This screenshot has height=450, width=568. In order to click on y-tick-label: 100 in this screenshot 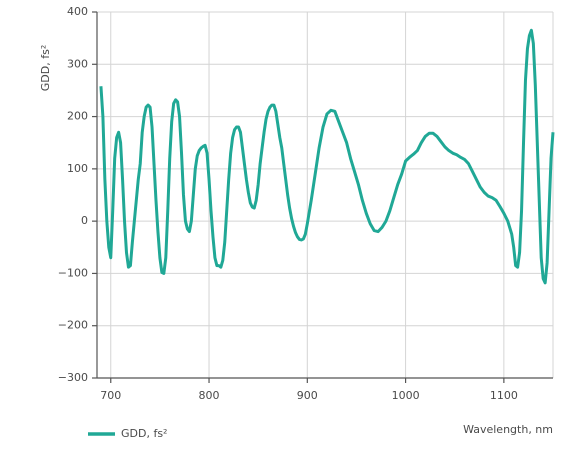, I will do `click(77, 168)`.